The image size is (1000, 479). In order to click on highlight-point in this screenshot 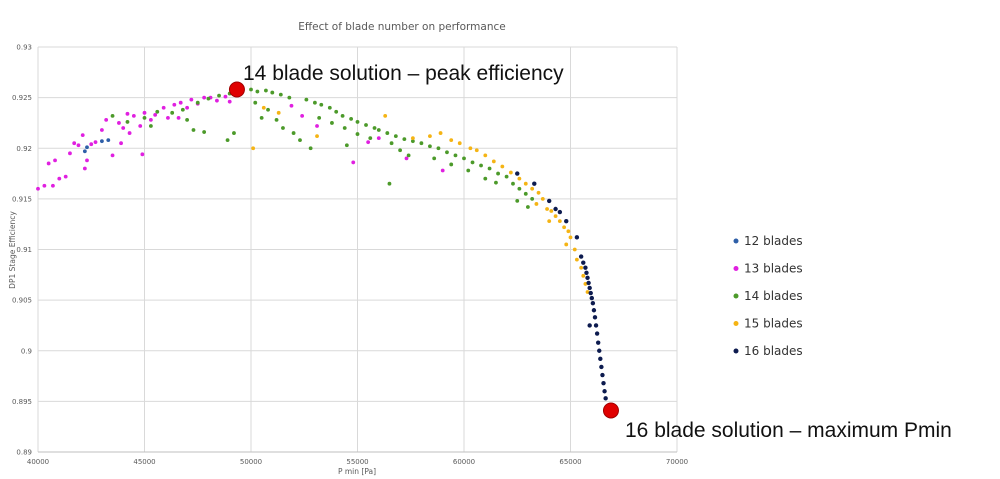, I will do `click(236, 89)`.